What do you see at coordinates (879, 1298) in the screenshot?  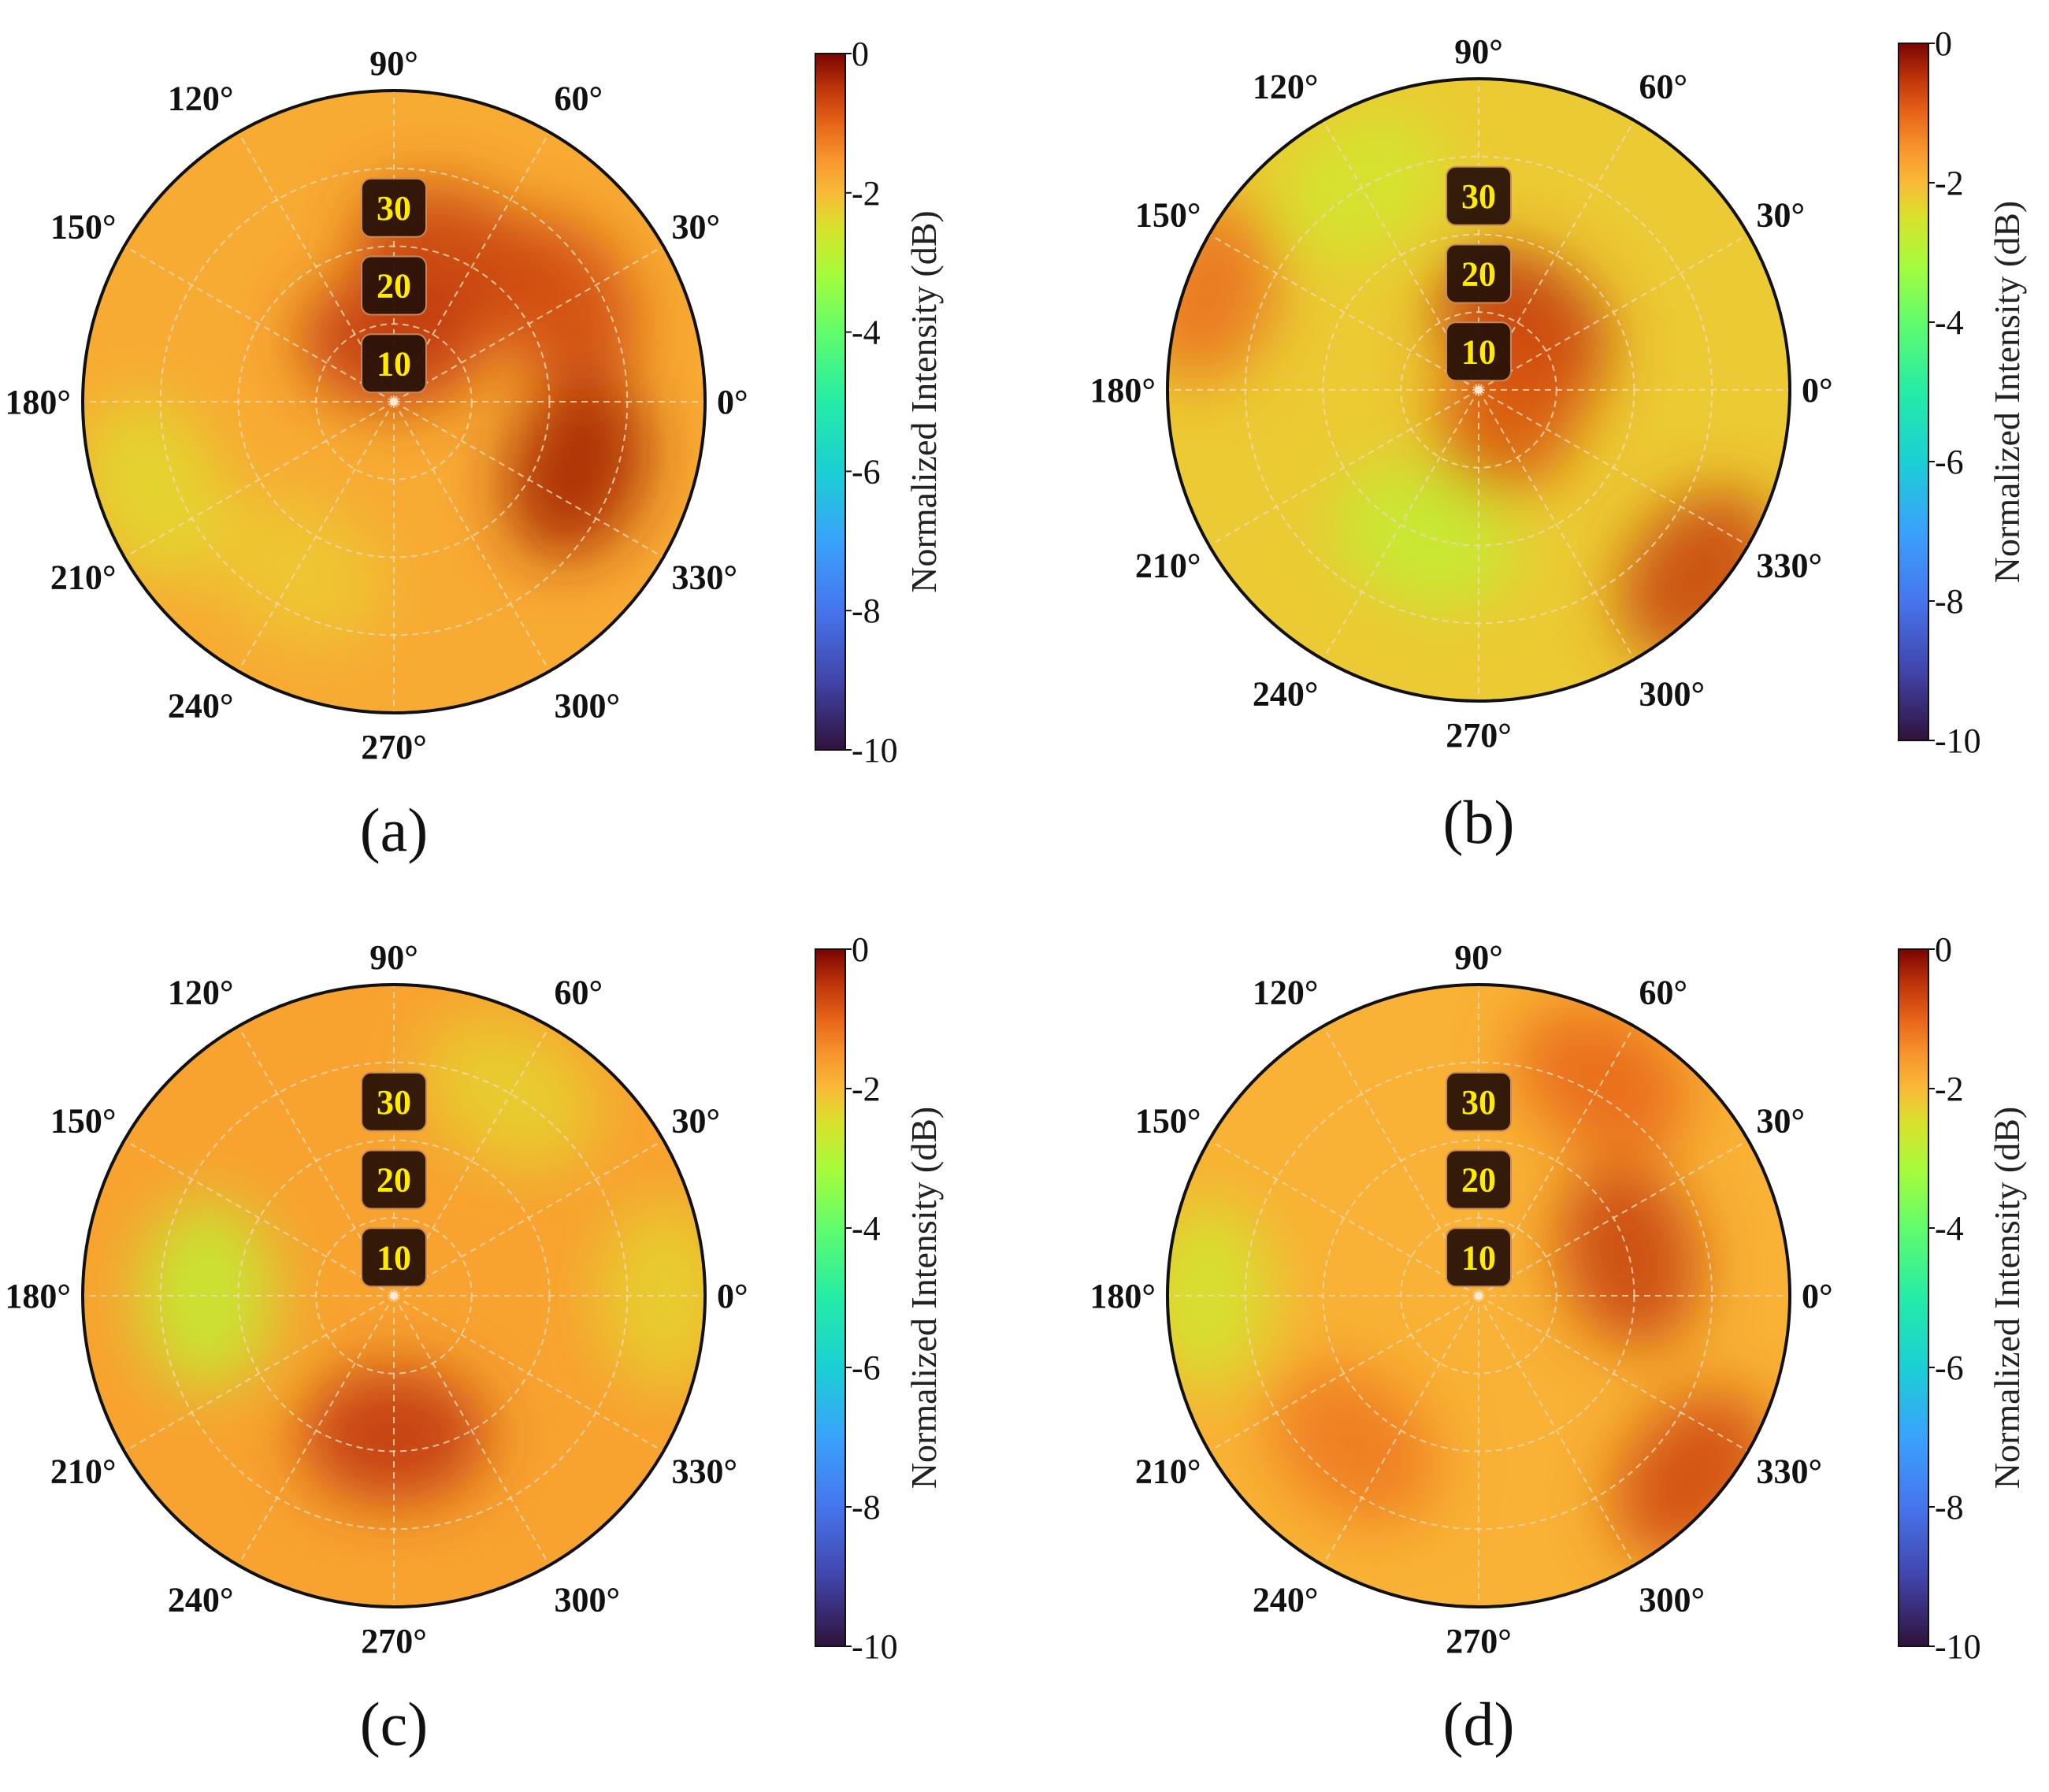 I see `colorbar-c: 0 -2 -4 -6 -8 -10 Normalized Intensity (dB)` at bounding box center [879, 1298].